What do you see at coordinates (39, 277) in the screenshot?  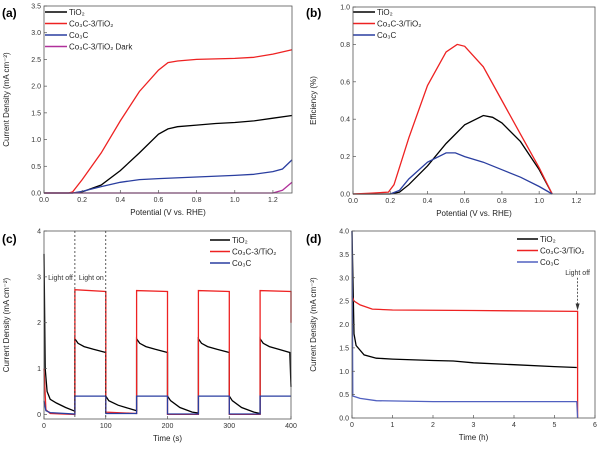 I see `y-tick-label: 3` at bounding box center [39, 277].